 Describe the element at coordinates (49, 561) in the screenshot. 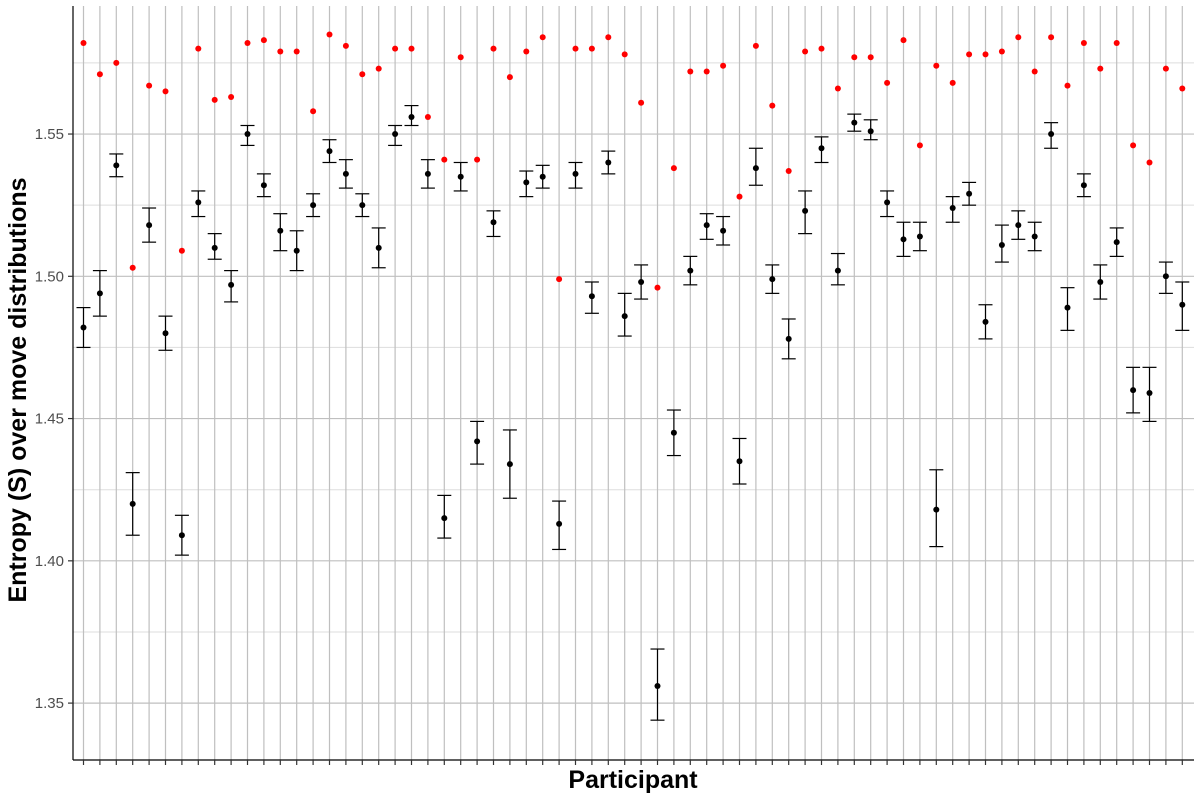

I see `y-tick-label: 1.40` at that location.